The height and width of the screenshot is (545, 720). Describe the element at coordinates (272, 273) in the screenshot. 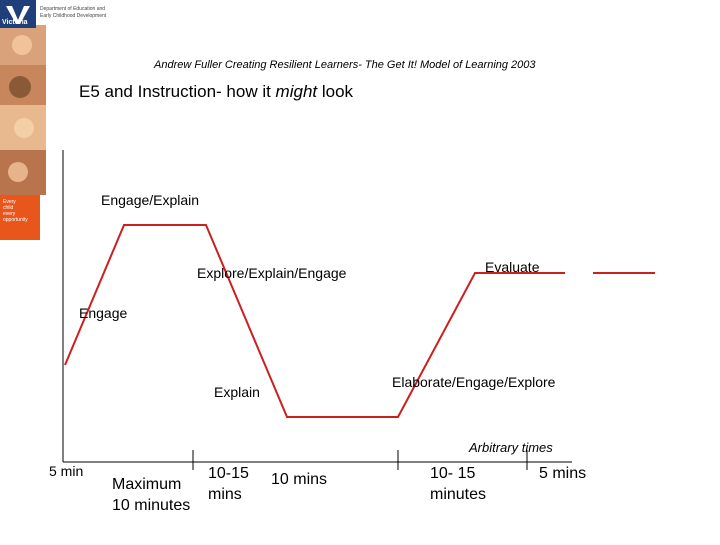

I see `label-explore-explain-engage: Explore/Explain/Engage` at that location.